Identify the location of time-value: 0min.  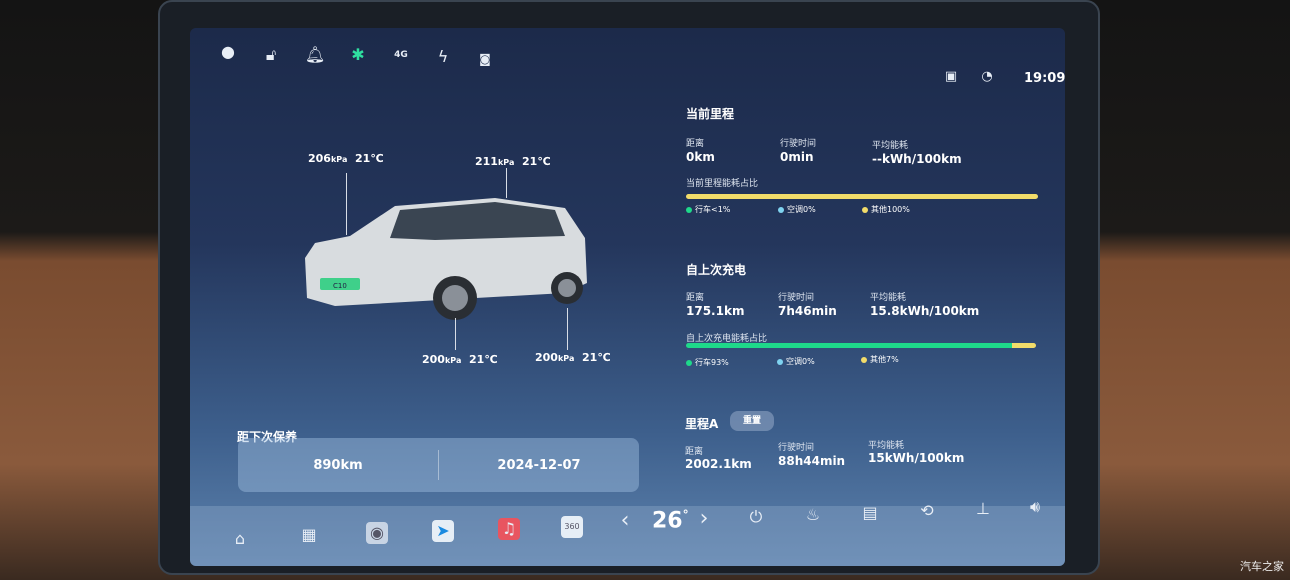
(797, 157).